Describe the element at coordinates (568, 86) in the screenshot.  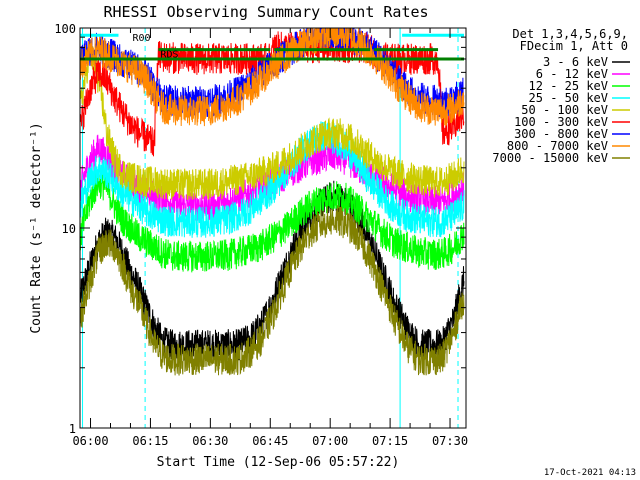
I see `legend-label-12-25-kev: 12 - 25 keV` at that location.